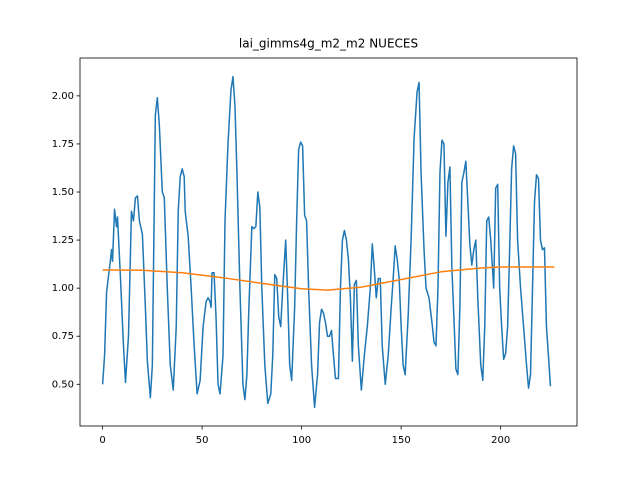  I want to click on y-tick-label: 1.50, so click(63, 192).